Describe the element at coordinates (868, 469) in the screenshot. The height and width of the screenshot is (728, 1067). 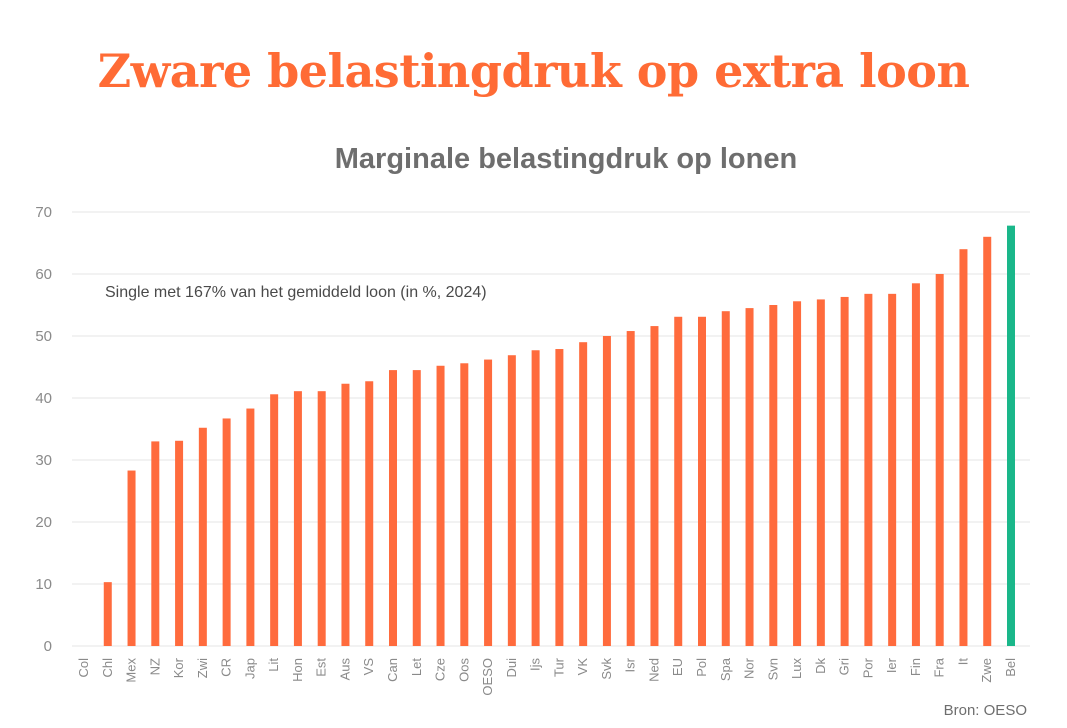
I see `bar-por` at that location.